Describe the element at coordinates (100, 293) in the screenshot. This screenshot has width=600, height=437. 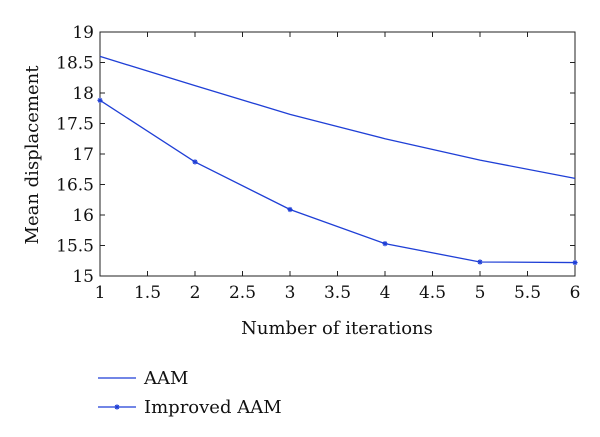
I see `x-tick-label: 1` at that location.